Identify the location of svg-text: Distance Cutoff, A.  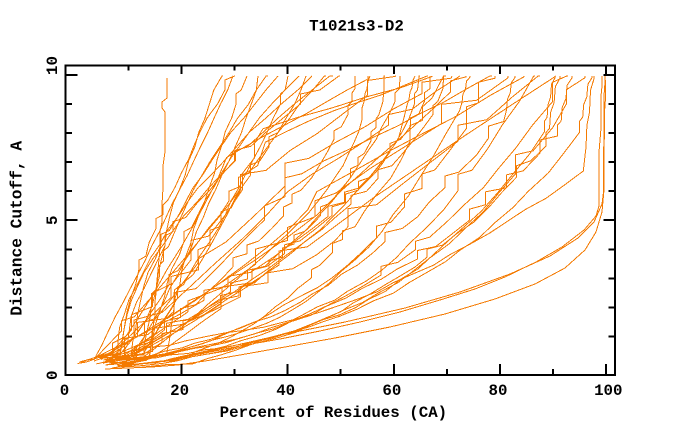
(18, 228).